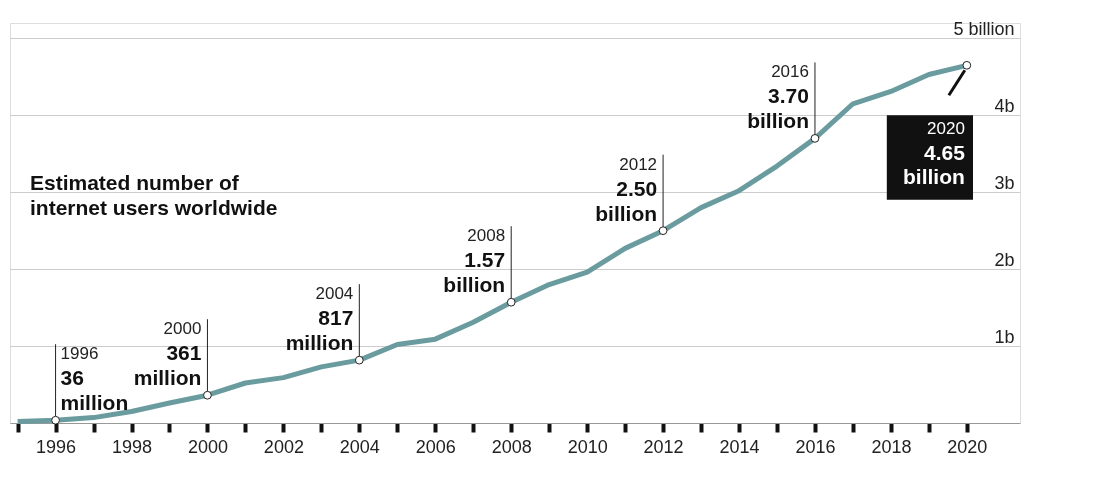 This screenshot has width=1116, height=490. I want to click on x-tick-label: 2020, so click(967, 446).